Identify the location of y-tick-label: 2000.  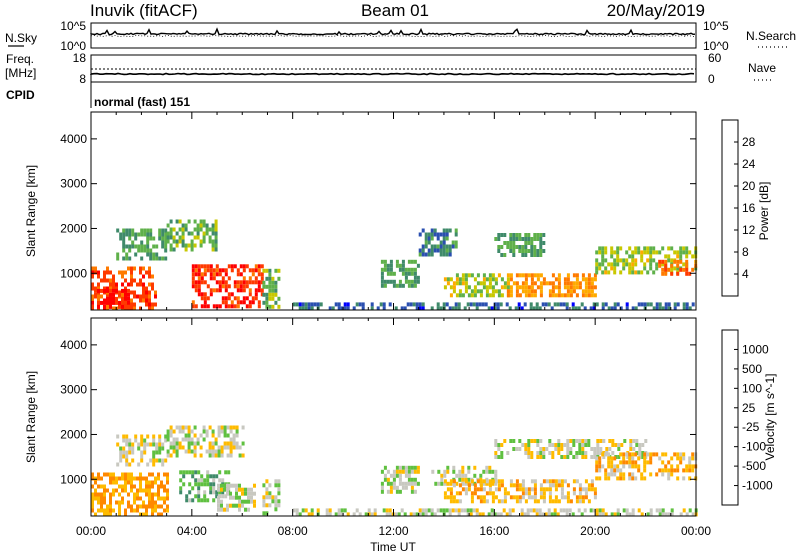
(73, 434).